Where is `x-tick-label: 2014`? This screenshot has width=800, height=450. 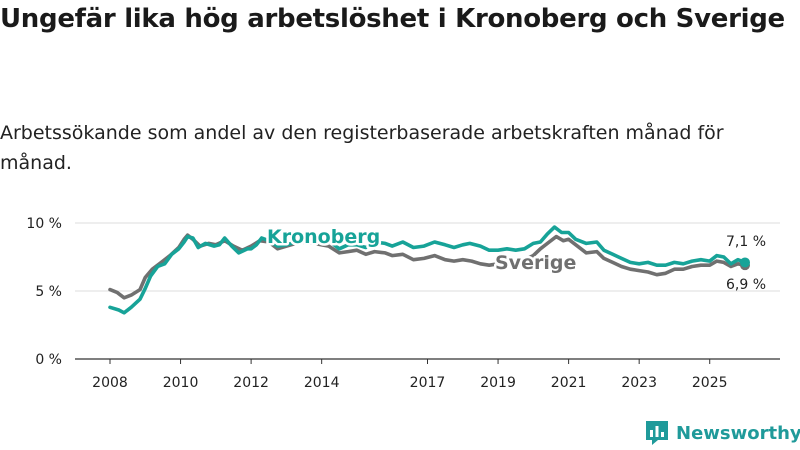
x-tick-label: 2014 is located at coordinates (322, 383).